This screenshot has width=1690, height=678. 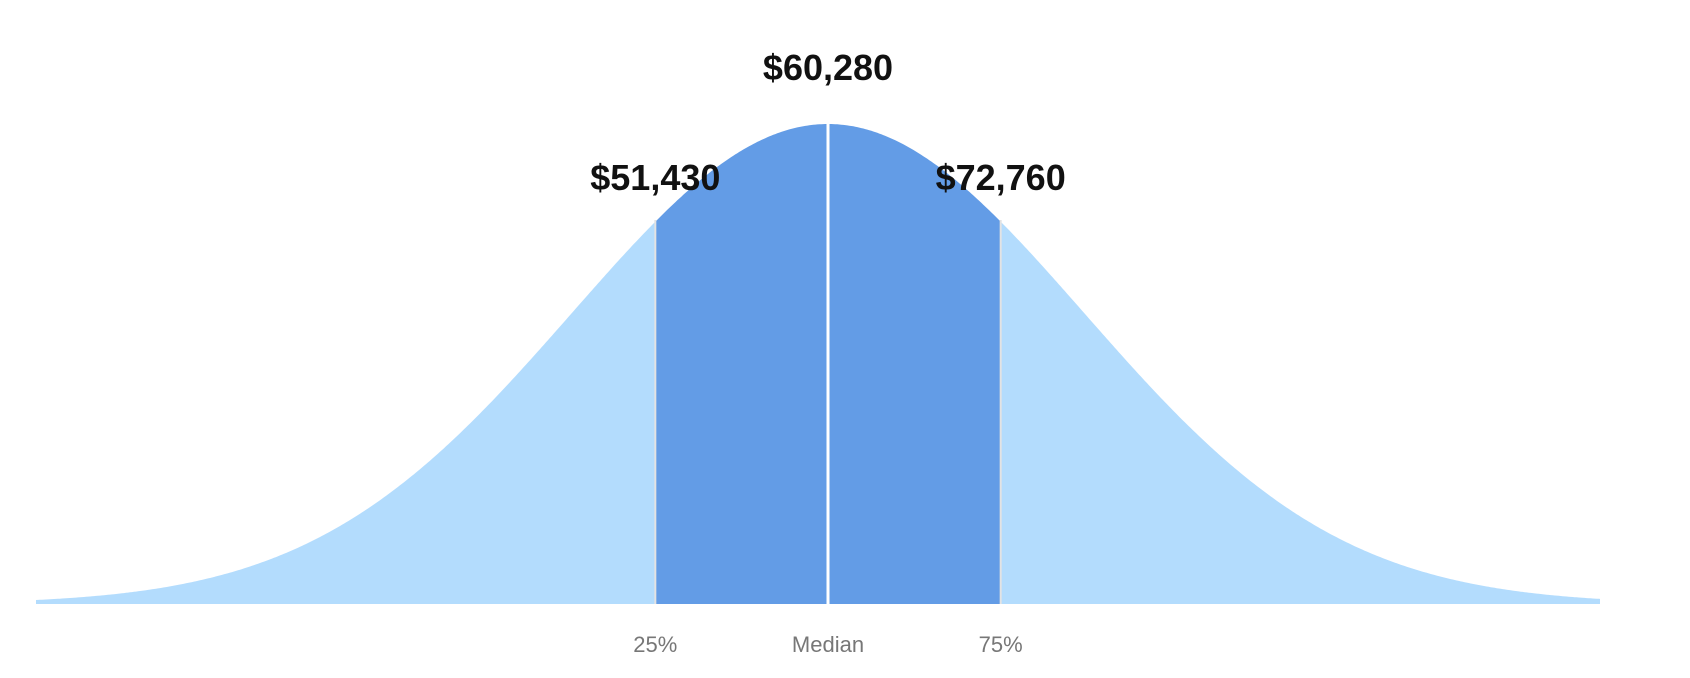 What do you see at coordinates (1001, 644) in the screenshot?
I see `p75-tick-label: 75%` at bounding box center [1001, 644].